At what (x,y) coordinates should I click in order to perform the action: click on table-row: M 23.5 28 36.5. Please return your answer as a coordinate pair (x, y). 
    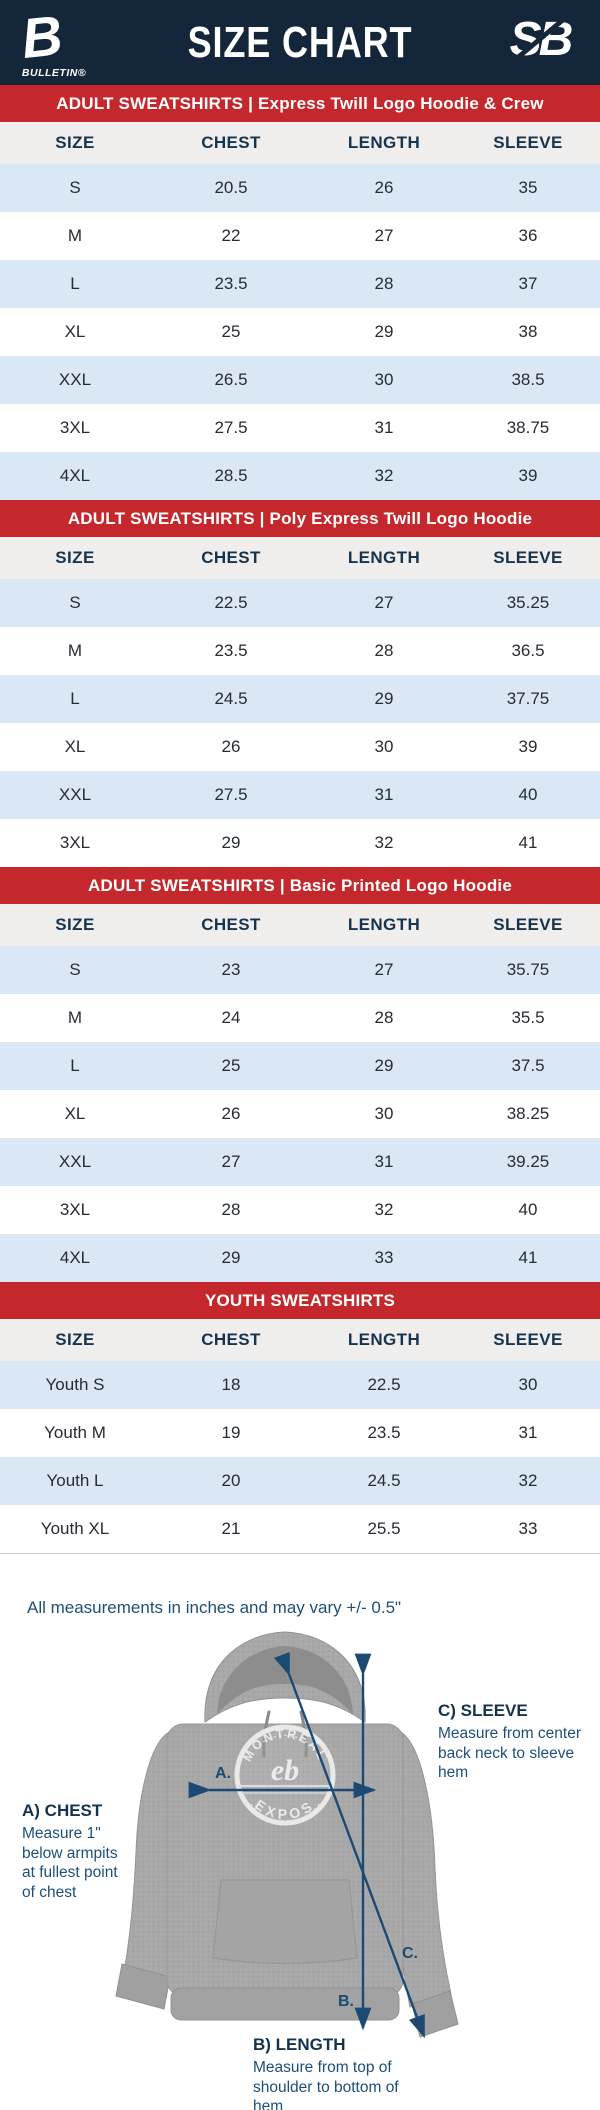
    Looking at the image, I should click on (300, 651).